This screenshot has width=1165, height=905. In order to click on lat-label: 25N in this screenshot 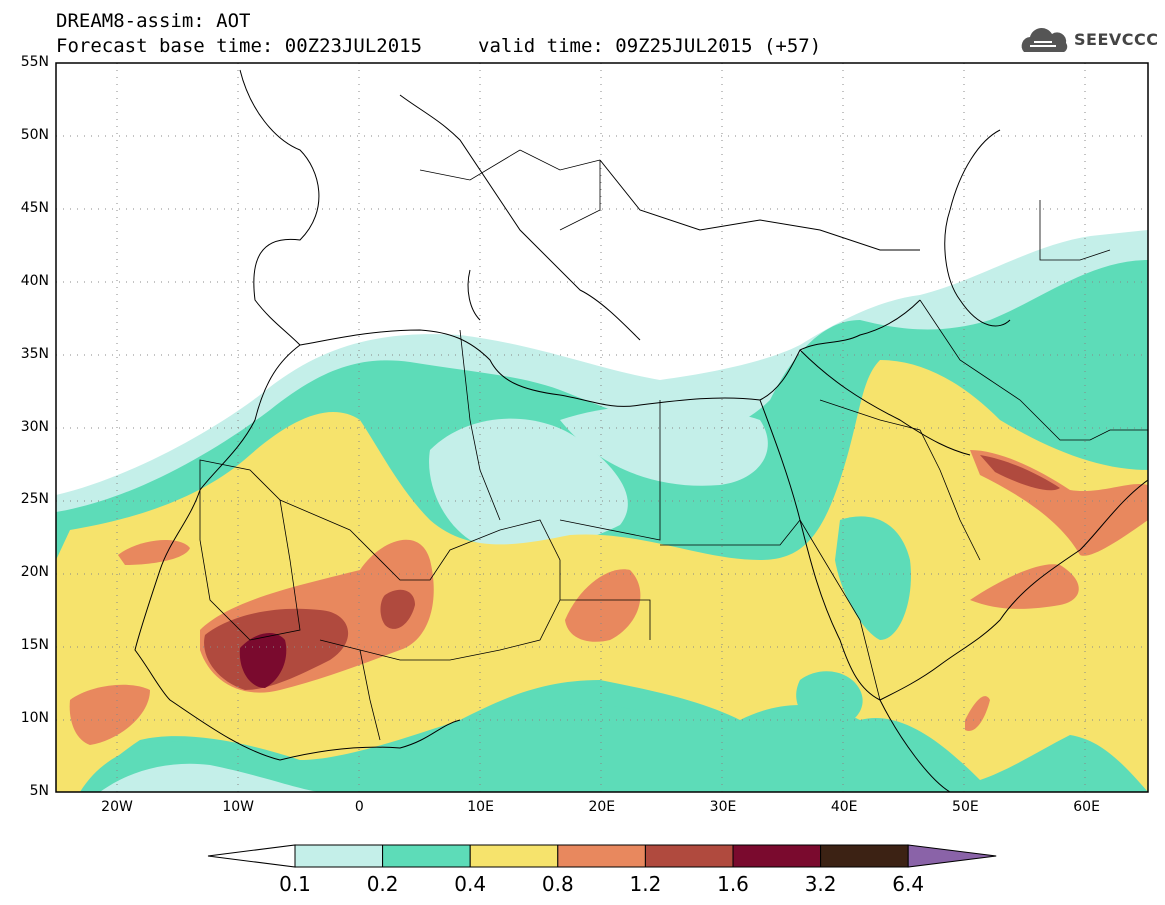, I will do `click(34, 499)`.